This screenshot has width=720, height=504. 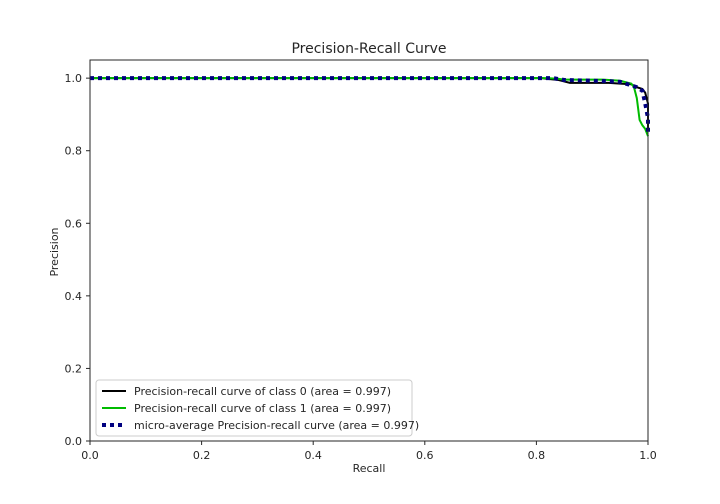 I want to click on y-tick-label-4: 0.8, so click(x=74, y=151).